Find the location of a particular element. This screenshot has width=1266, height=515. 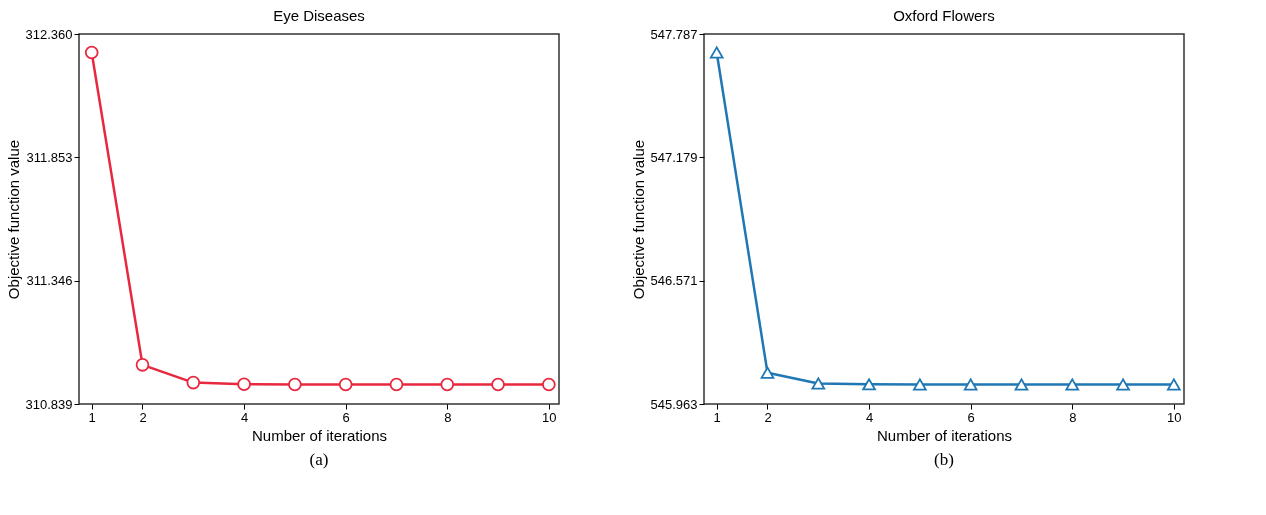

y-tick-label: 546.571 is located at coordinates (674, 281).